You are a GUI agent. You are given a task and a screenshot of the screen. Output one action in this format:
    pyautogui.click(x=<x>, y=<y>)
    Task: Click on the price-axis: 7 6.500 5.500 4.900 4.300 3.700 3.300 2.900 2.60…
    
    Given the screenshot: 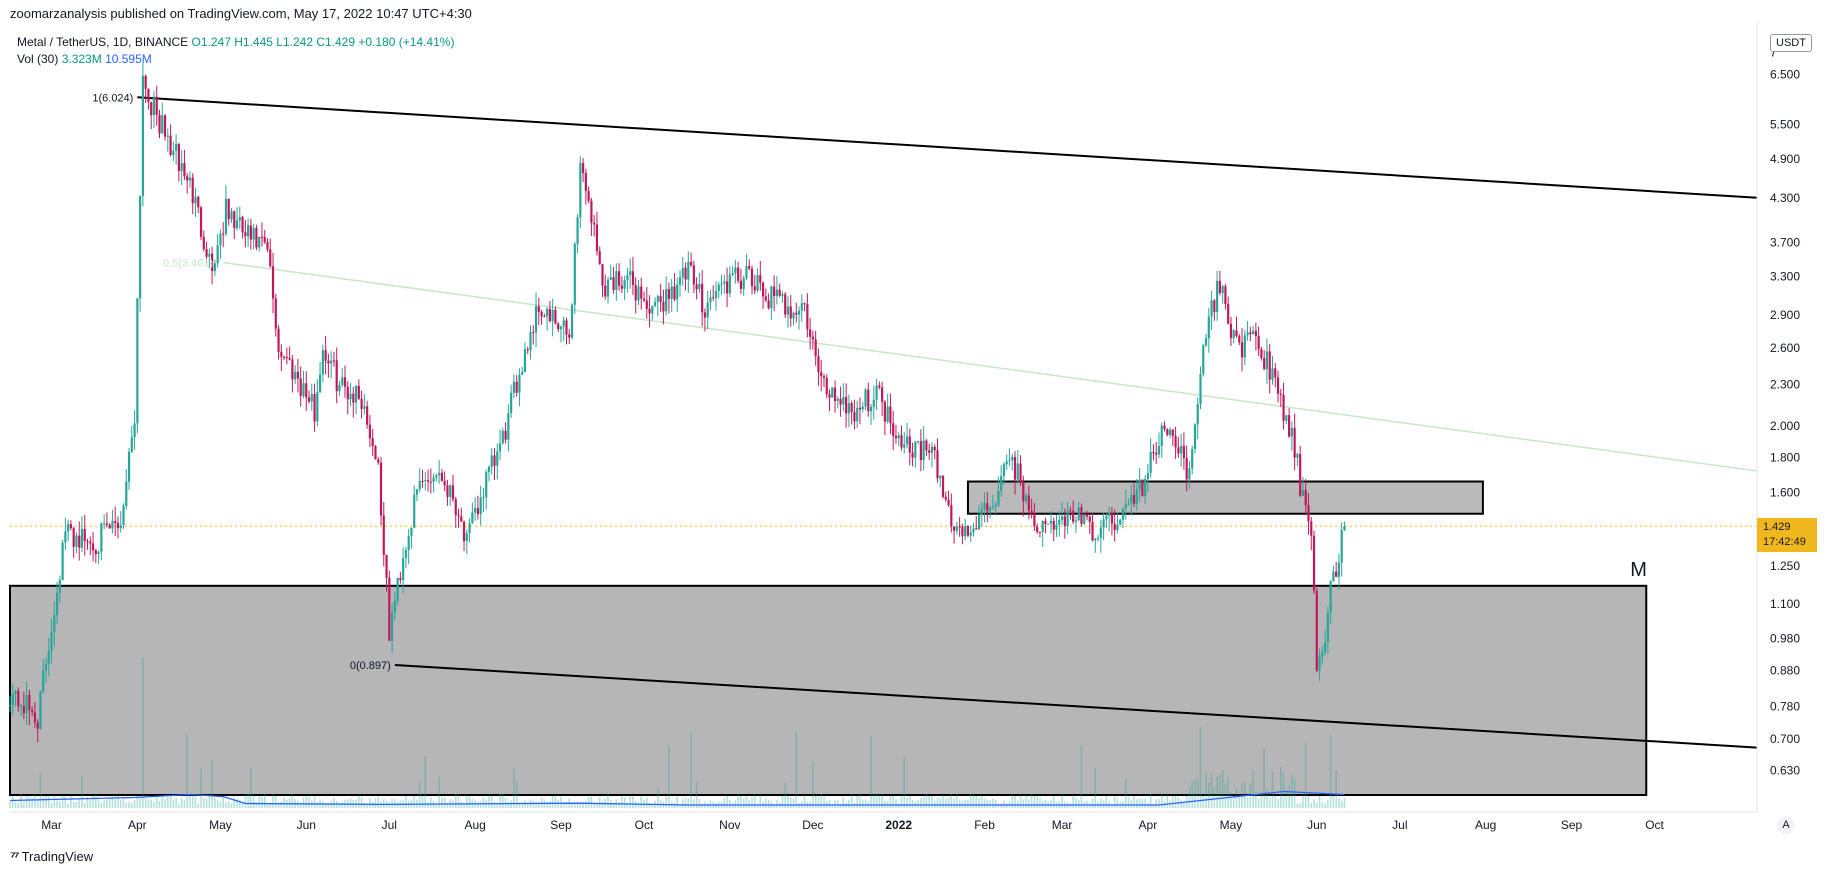 What is the action you would take?
    pyautogui.click(x=1778, y=417)
    